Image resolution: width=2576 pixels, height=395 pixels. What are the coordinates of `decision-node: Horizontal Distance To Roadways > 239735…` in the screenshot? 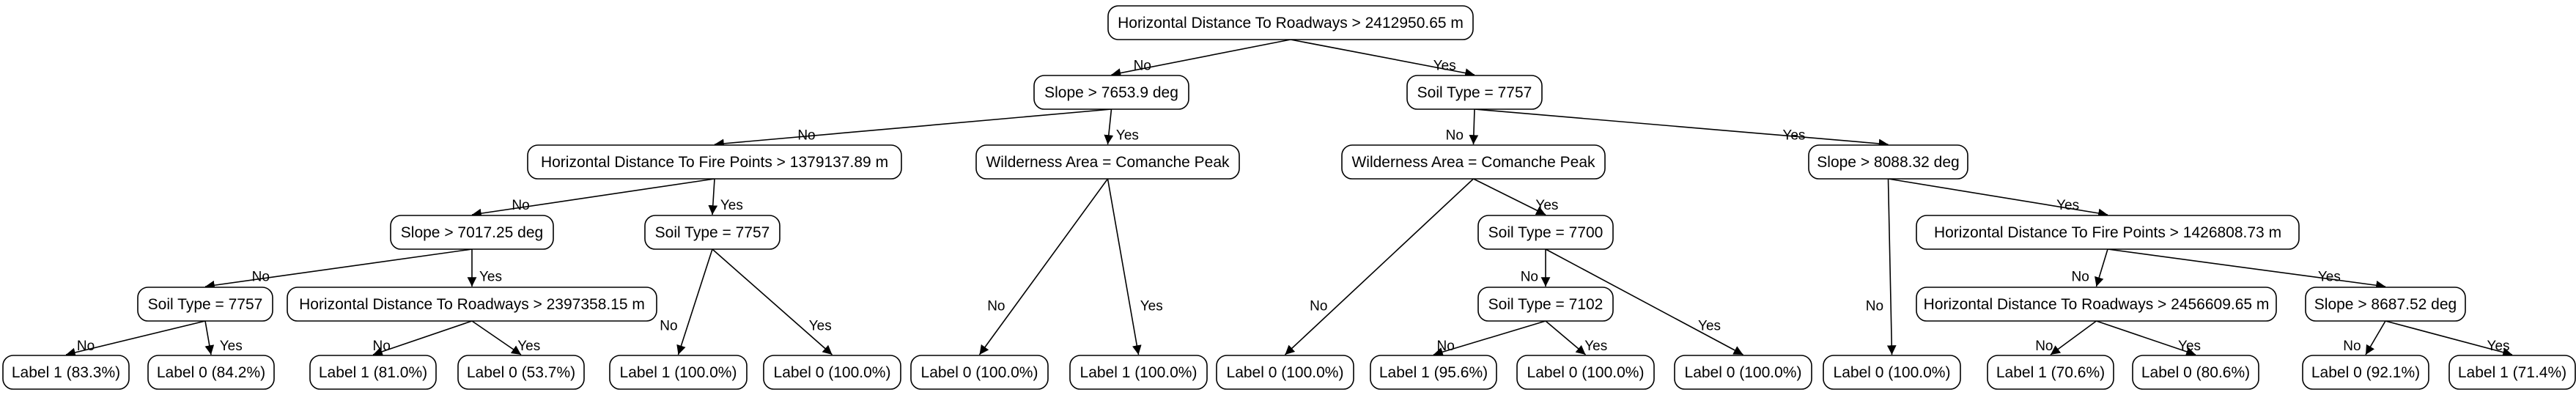 It's located at (472, 304).